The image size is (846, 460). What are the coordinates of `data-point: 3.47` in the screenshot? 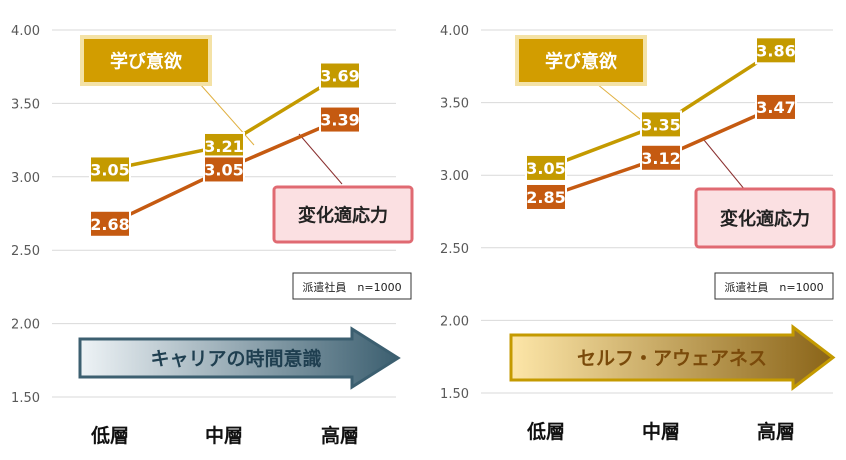 It's located at (776, 106).